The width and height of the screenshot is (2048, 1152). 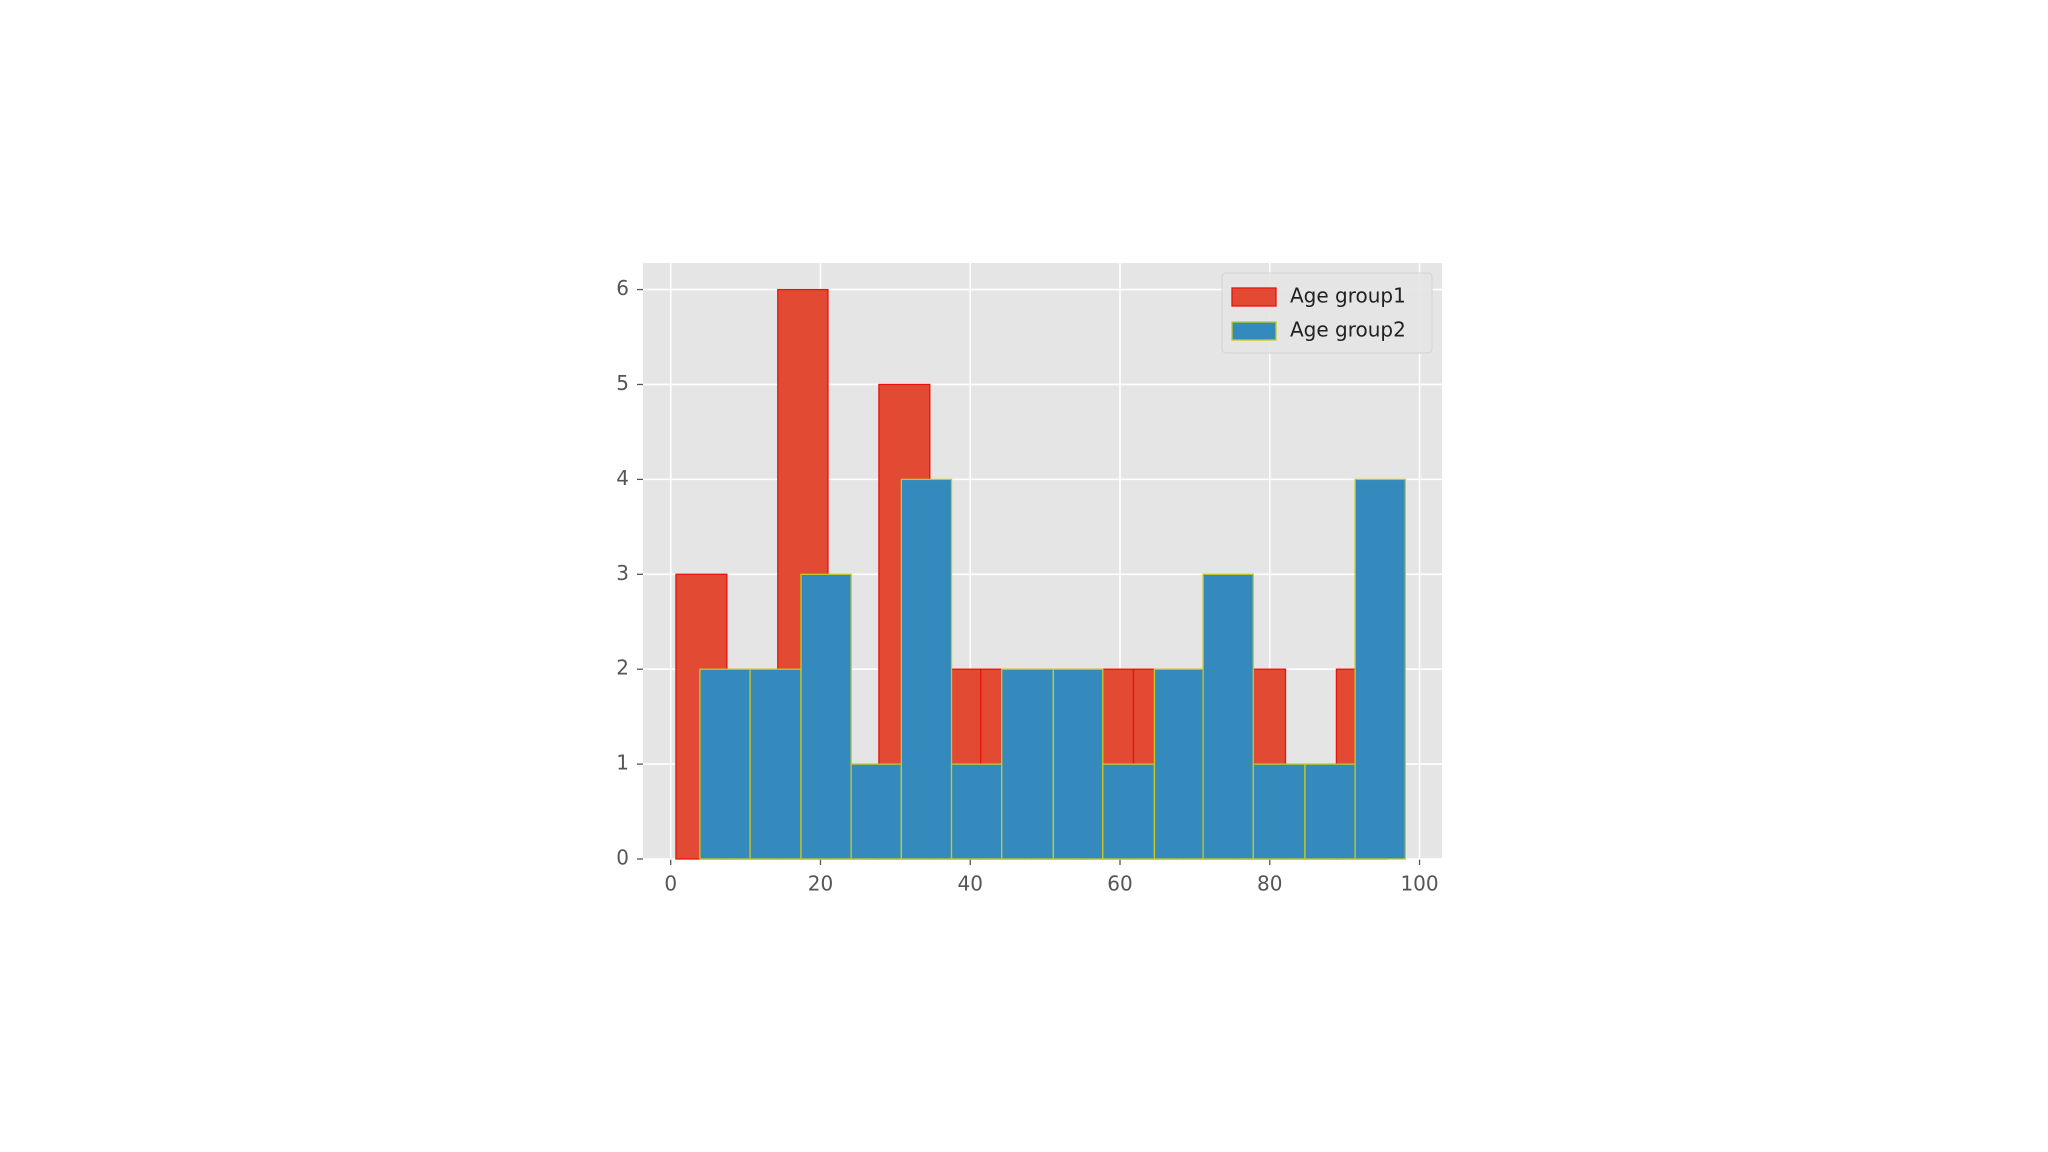 What do you see at coordinates (622, 668) in the screenshot?
I see `y-tick-label: 2` at bounding box center [622, 668].